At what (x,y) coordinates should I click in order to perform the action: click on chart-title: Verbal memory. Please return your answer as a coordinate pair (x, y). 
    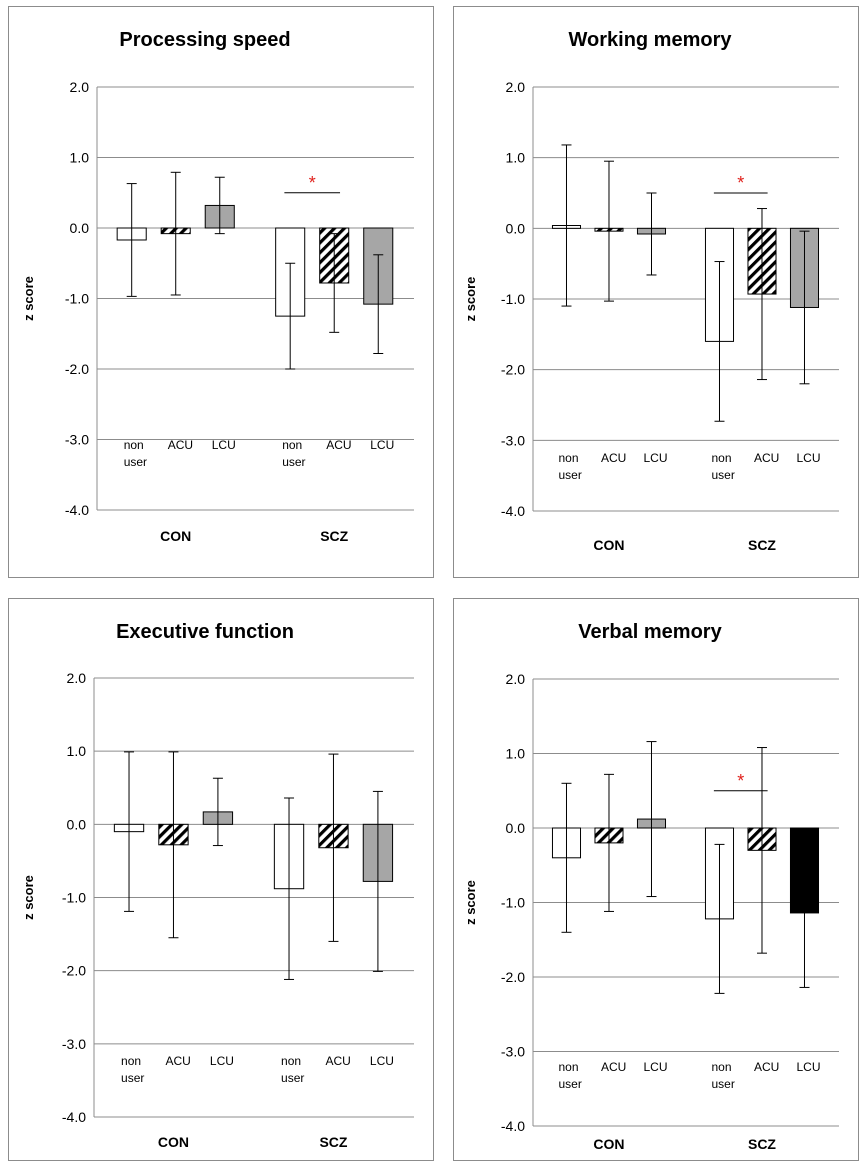
    Looking at the image, I should click on (650, 632).